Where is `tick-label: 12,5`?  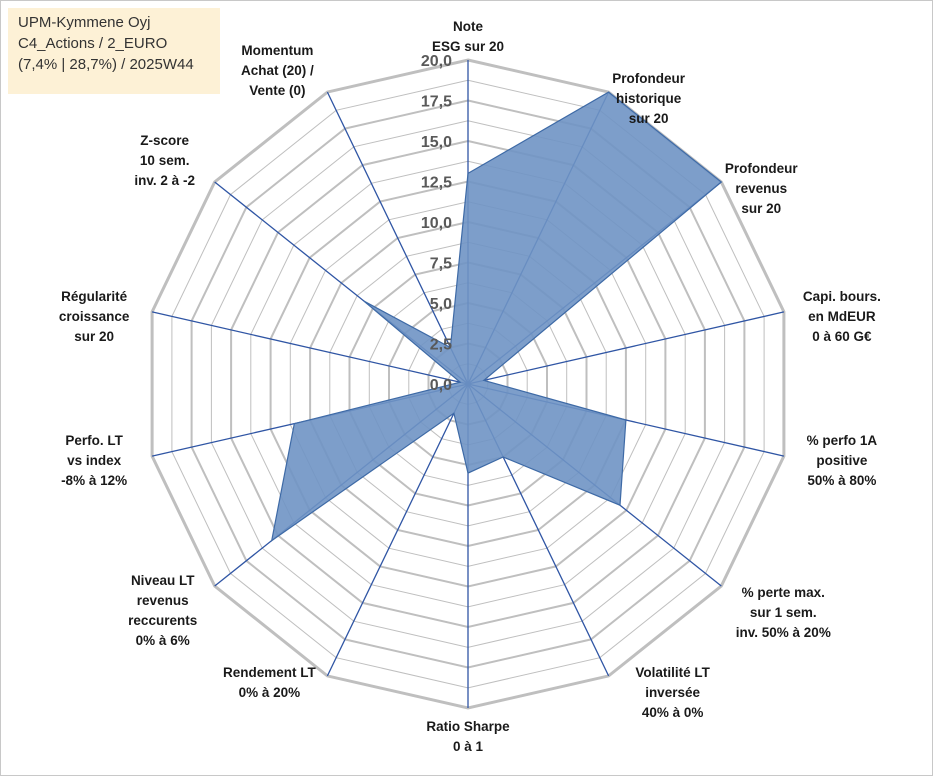
tick-label: 12,5 is located at coordinates (436, 183).